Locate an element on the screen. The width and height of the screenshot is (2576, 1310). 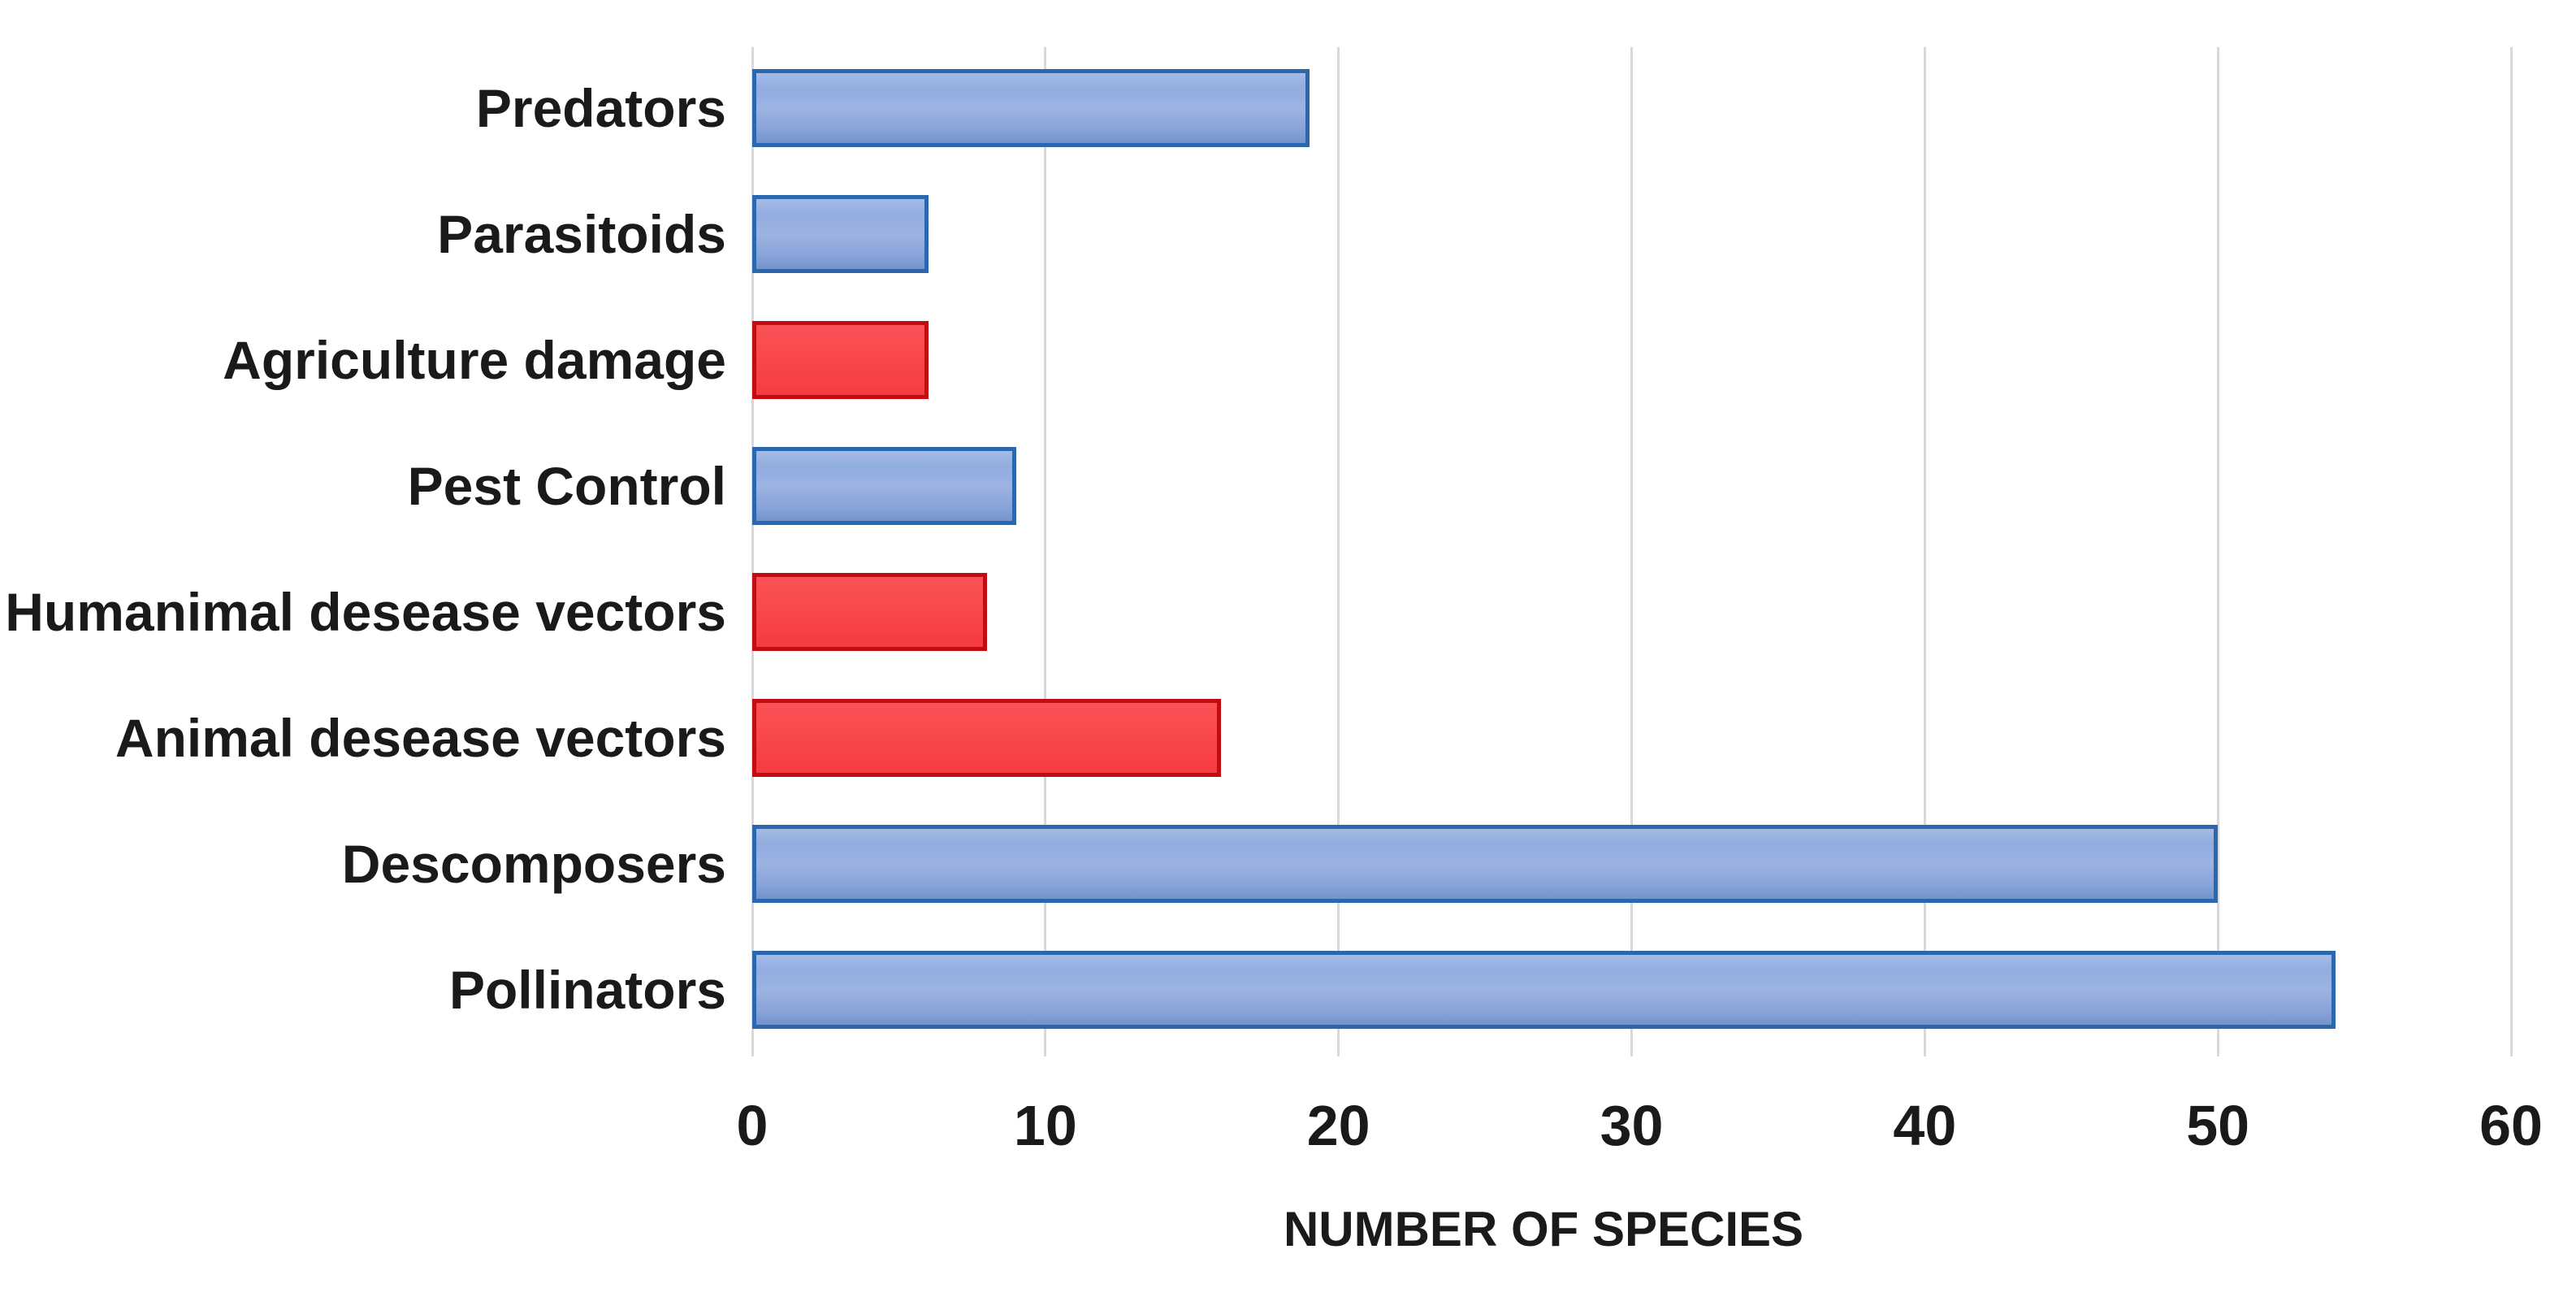
x-tick-label-40: 40 is located at coordinates (1925, 1125).